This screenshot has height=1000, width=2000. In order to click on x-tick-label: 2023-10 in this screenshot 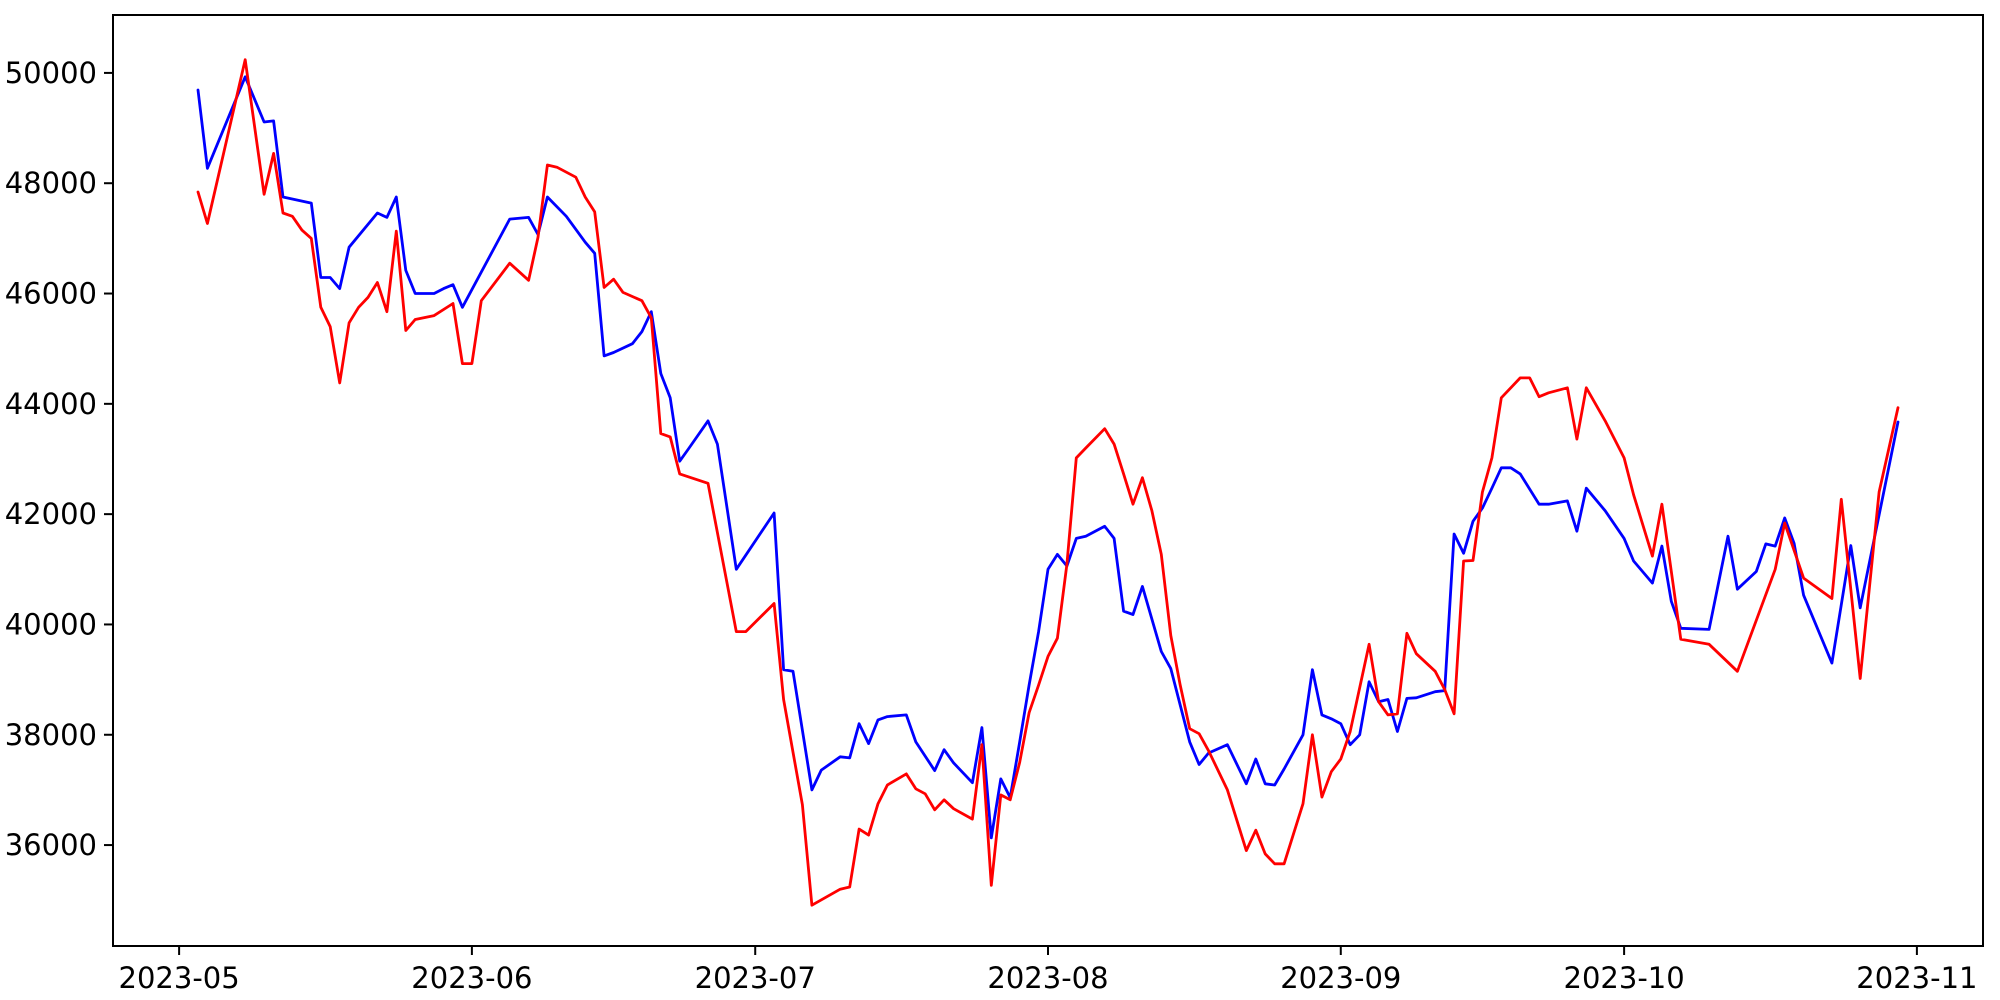, I will do `click(1624, 978)`.